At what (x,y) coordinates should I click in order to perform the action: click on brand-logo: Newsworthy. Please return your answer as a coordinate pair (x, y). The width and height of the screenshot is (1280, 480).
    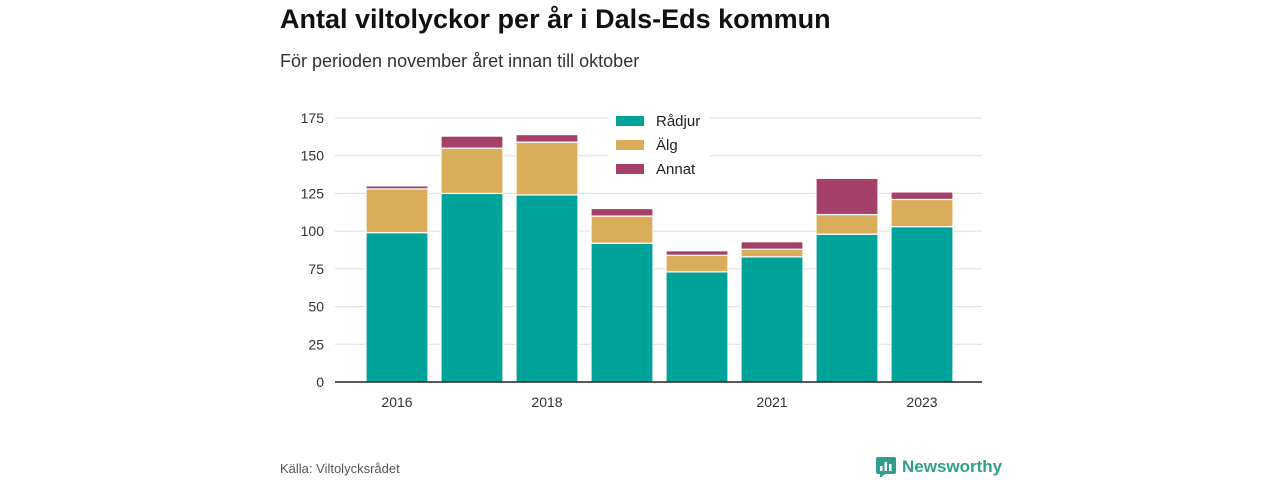
    Looking at the image, I should click on (939, 467).